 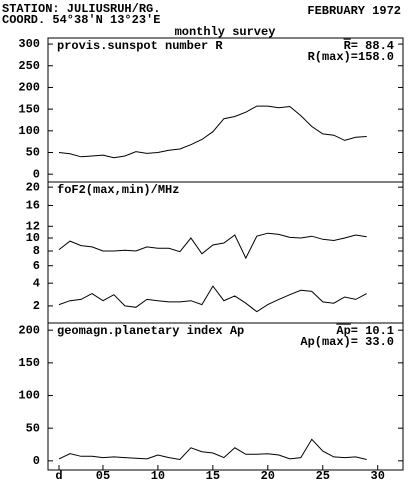 I want to click on panel-title: provis.sunspot number R, so click(x=140, y=46).